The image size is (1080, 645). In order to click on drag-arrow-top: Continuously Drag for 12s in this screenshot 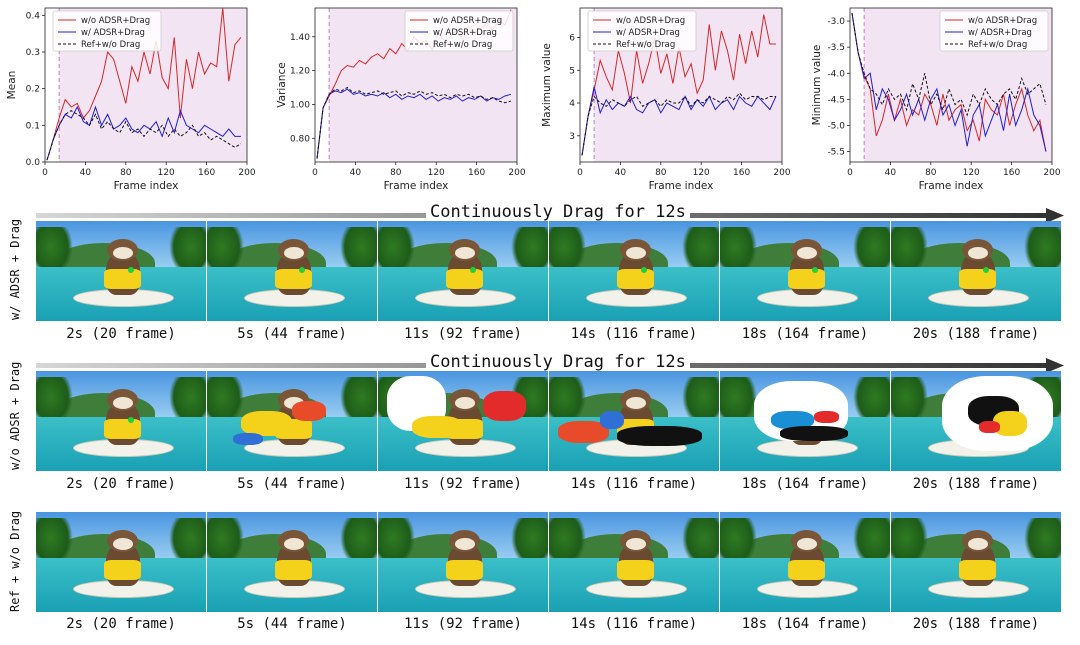, I will do `click(540, 215)`.